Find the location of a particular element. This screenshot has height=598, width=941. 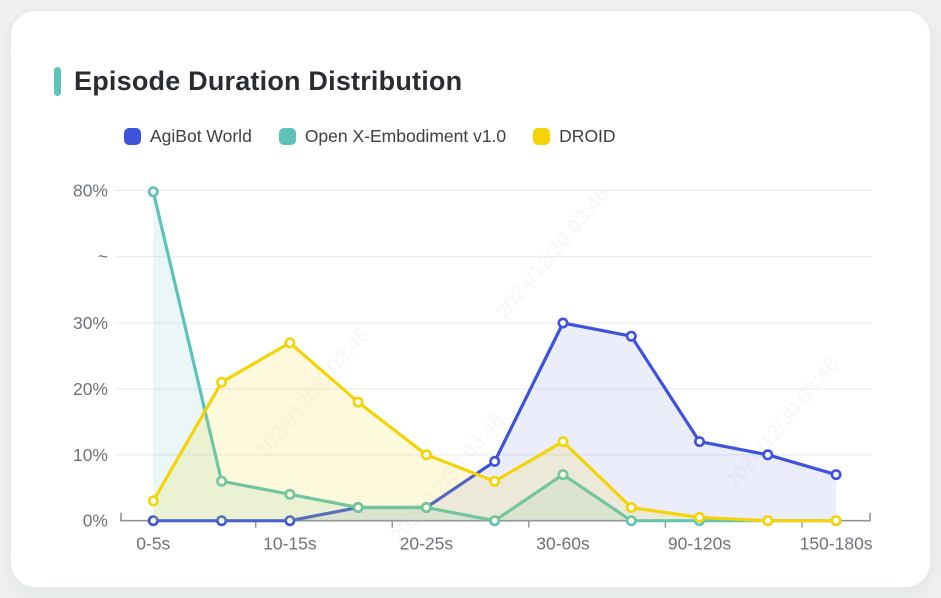

y-axis-label: 10% is located at coordinates (90, 455).